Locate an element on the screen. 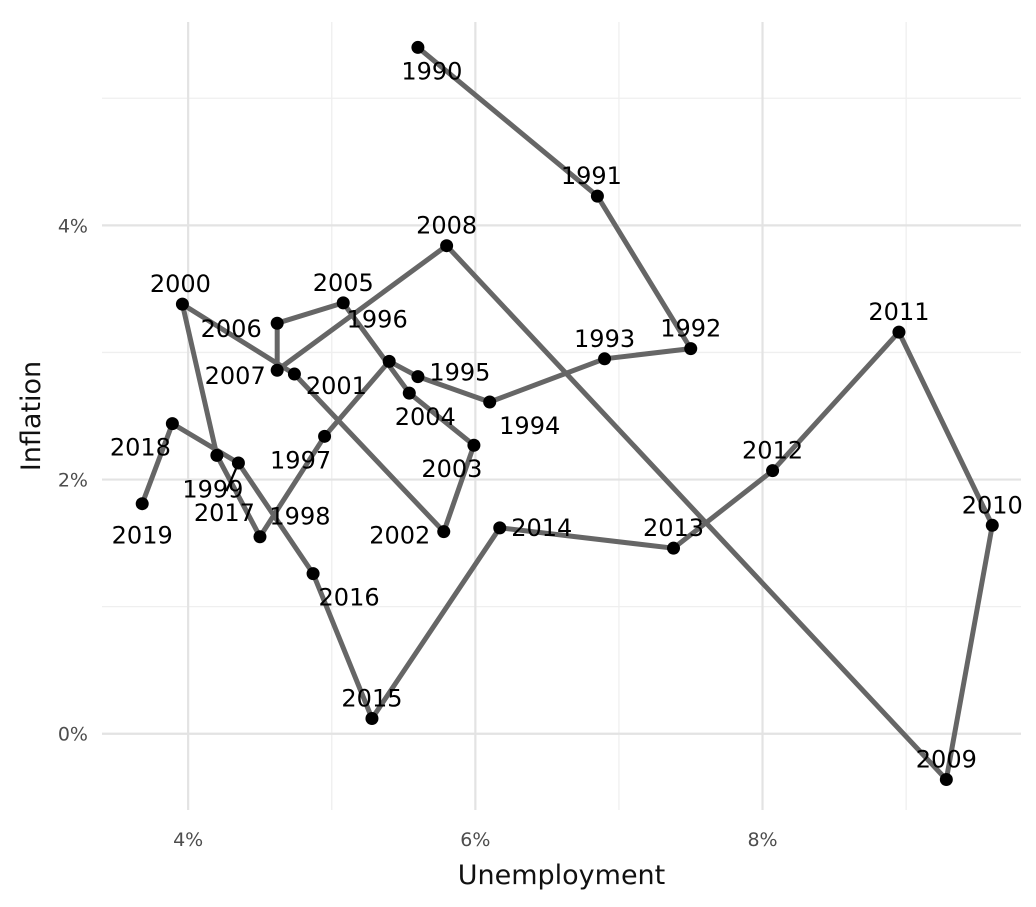 The image size is (1036, 907). label-2008: 2008 is located at coordinates (446, 226).